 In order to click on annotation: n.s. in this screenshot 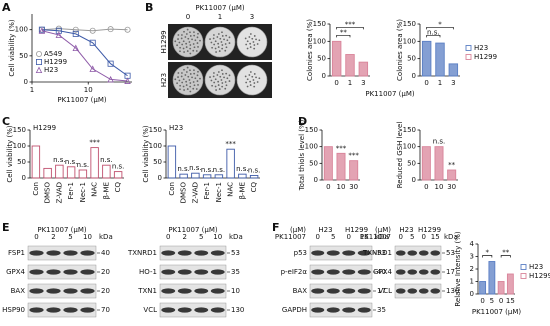, I will do `click(439, 142)`.